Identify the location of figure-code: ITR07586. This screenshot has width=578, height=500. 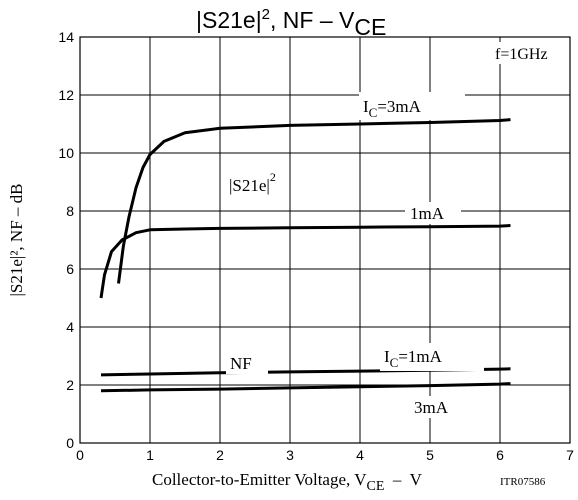
(523, 482).